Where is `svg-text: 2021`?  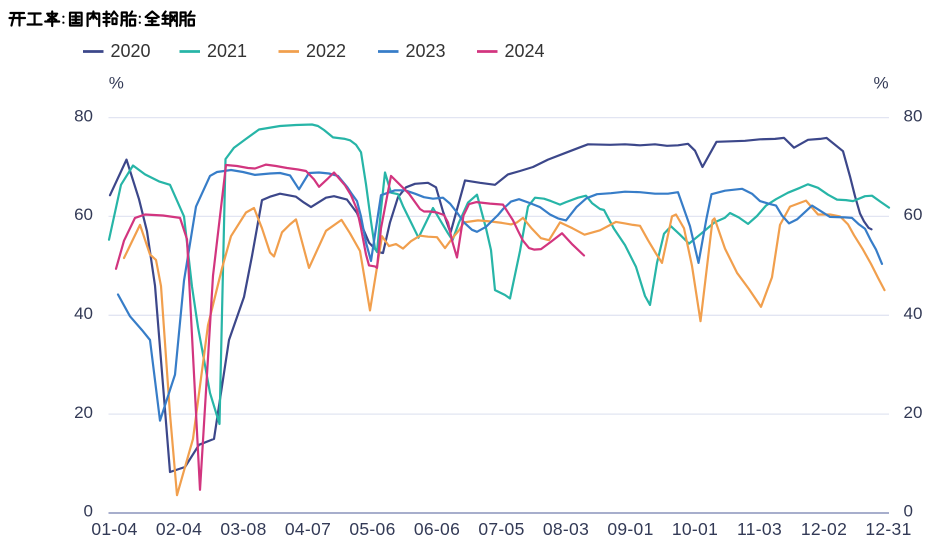 svg-text: 2021 is located at coordinates (227, 51).